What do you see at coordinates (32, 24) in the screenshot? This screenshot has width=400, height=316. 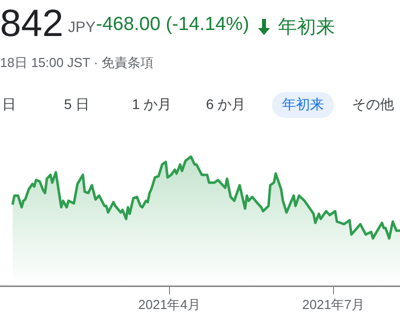 I see `chart-title: 842` at bounding box center [32, 24].